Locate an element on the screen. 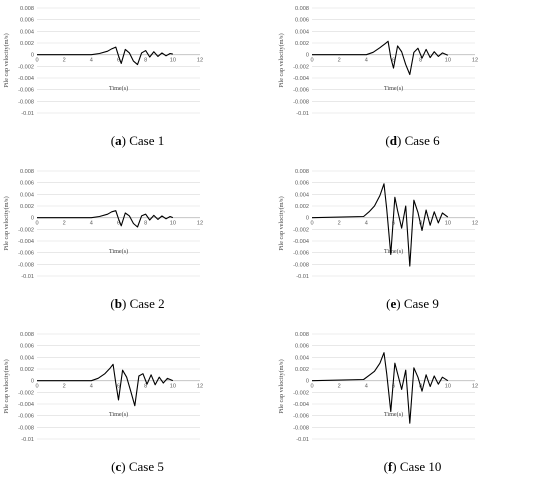 This screenshot has height=484, width=550. panel-letter: (e) is located at coordinates (395, 303).